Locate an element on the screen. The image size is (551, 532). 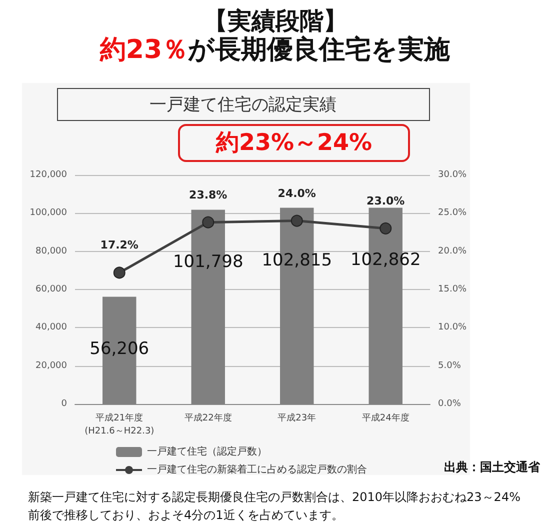
data-label: 101,798 is located at coordinates (208, 262).